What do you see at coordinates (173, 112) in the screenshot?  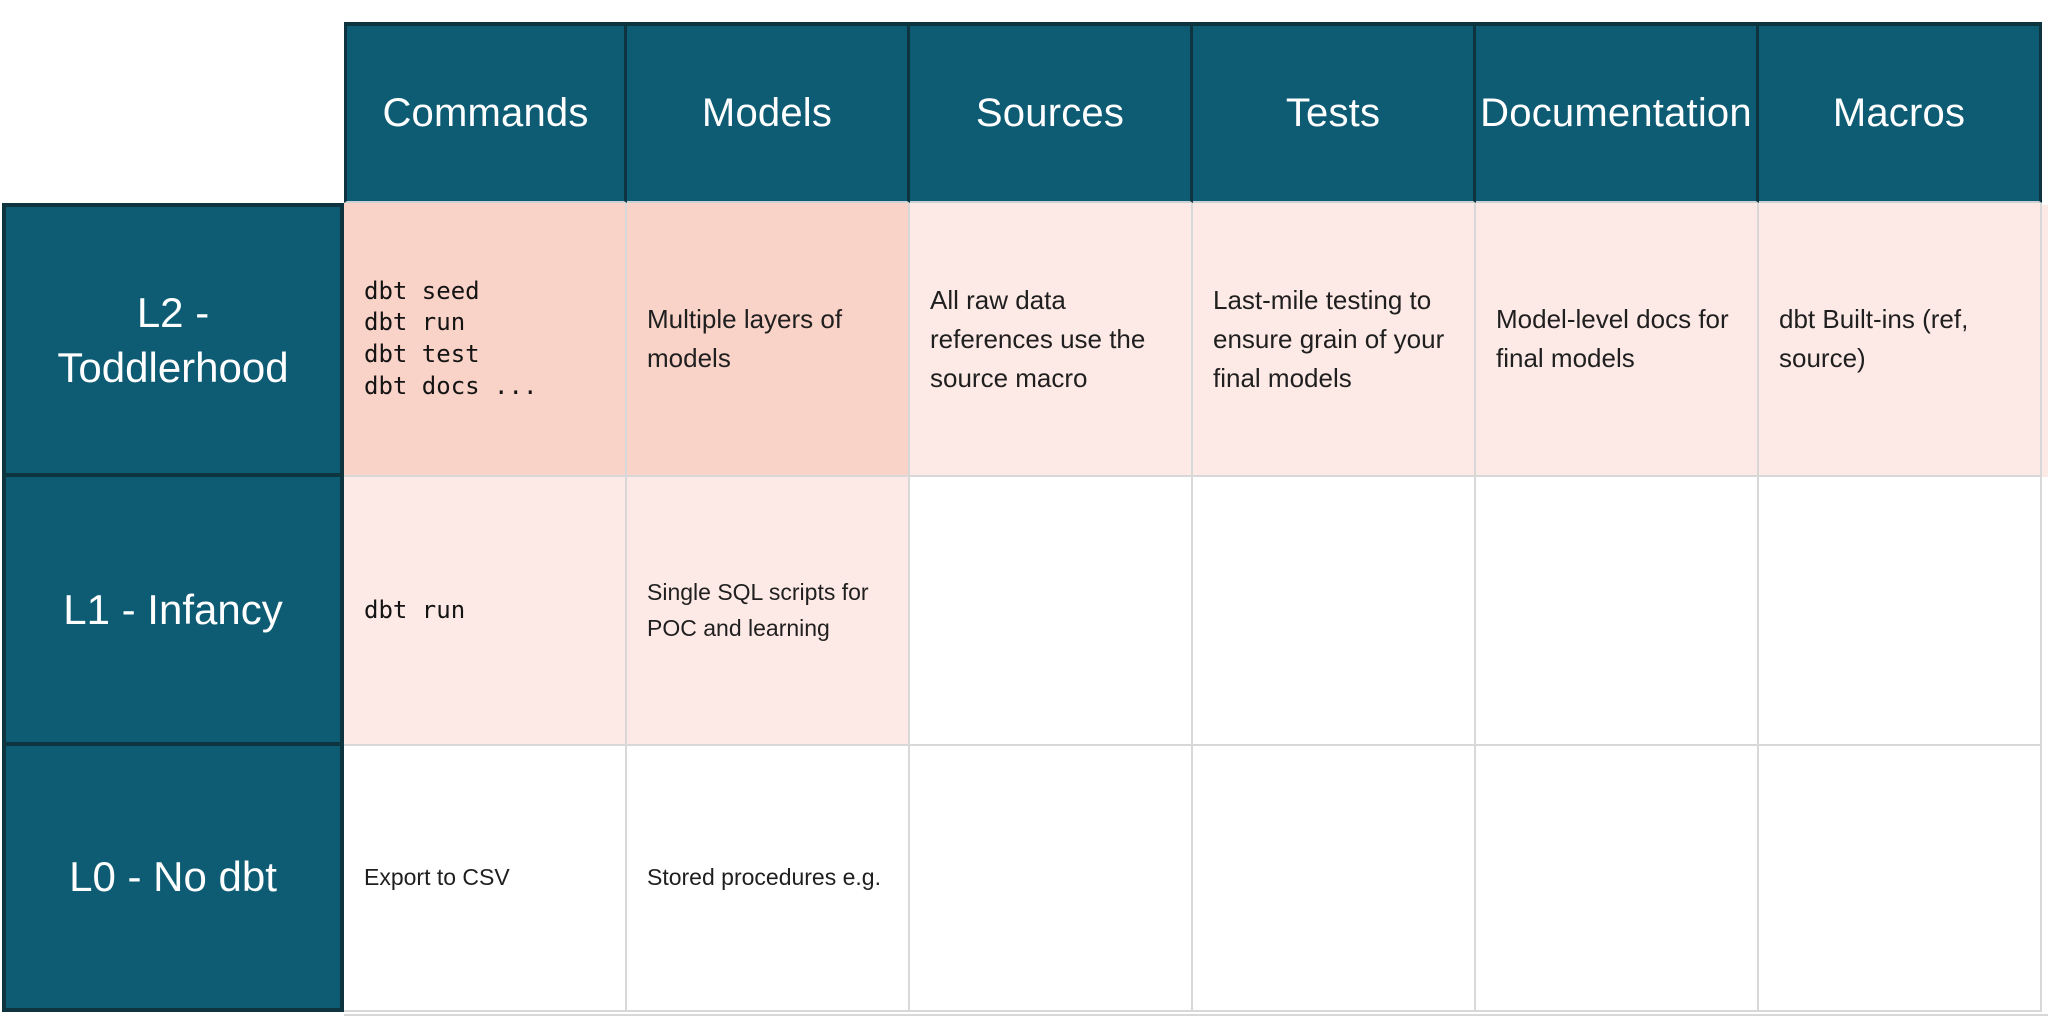 I see `corner-spacer` at bounding box center [173, 112].